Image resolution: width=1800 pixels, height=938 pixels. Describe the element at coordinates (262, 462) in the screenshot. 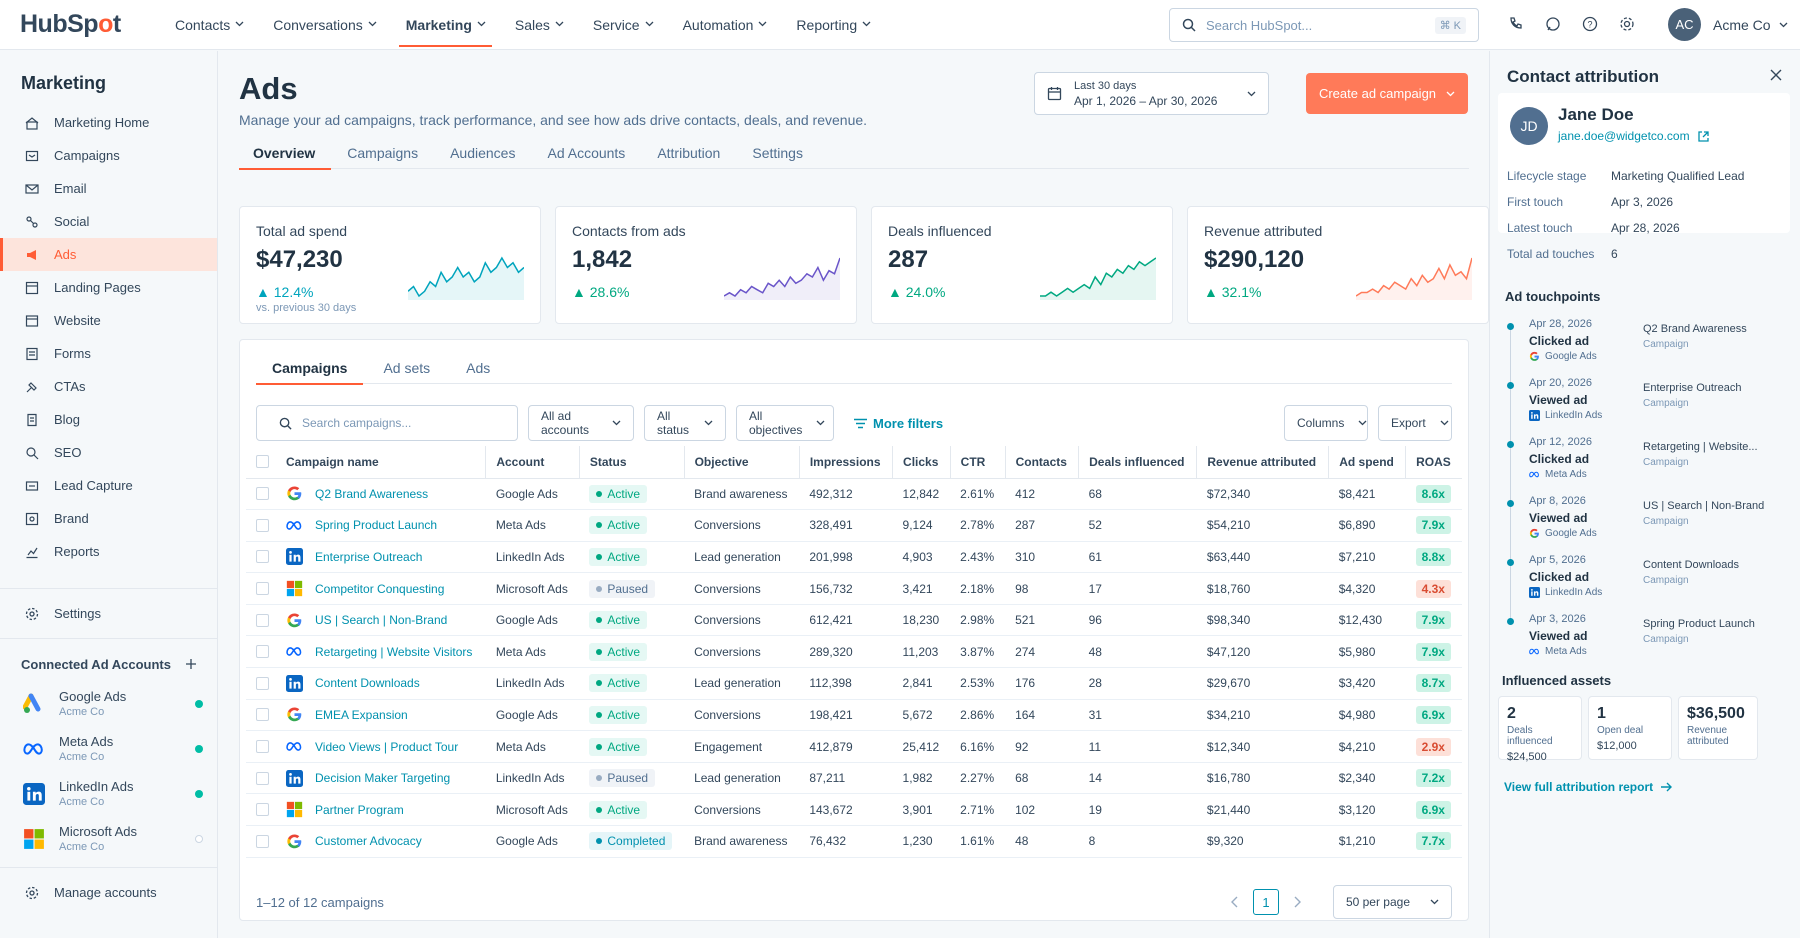

I see `select-all-checkbox` at that location.